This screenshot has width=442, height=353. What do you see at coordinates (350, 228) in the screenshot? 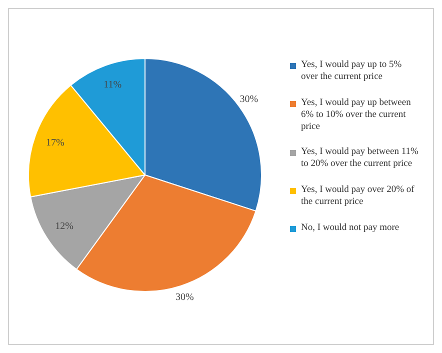
I see `legend-label: No, I would not pay more` at bounding box center [350, 228].